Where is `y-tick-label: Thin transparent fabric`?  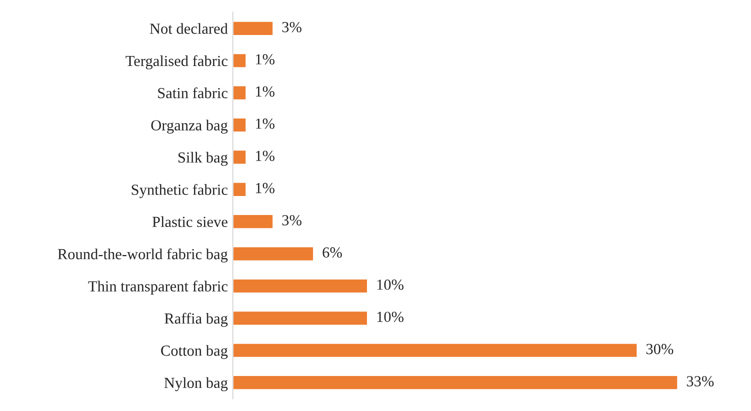 y-tick-label: Thin transparent fabric is located at coordinates (158, 287).